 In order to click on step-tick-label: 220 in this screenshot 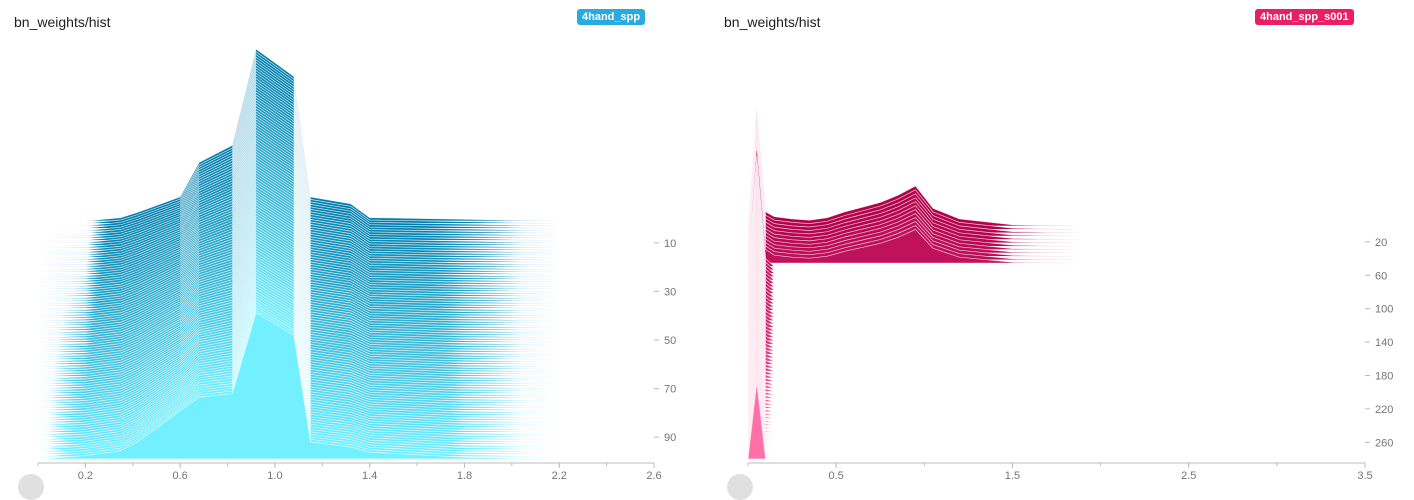, I will do `click(1384, 410)`.